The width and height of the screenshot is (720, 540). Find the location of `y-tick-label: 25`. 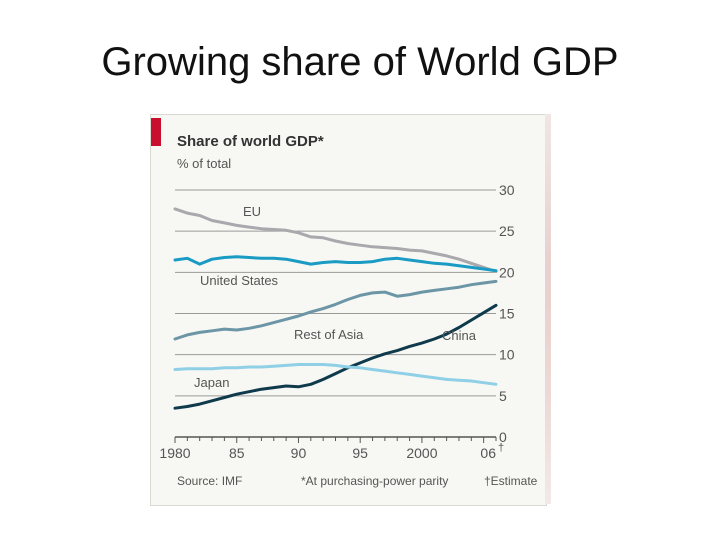

y-tick-label: 25 is located at coordinates (507, 231).